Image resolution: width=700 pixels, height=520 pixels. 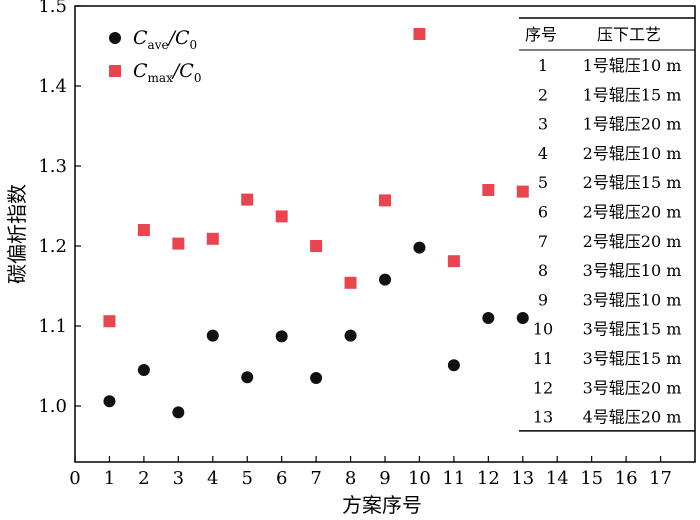 I want to click on table-cell-index: 12, so click(x=543, y=387).